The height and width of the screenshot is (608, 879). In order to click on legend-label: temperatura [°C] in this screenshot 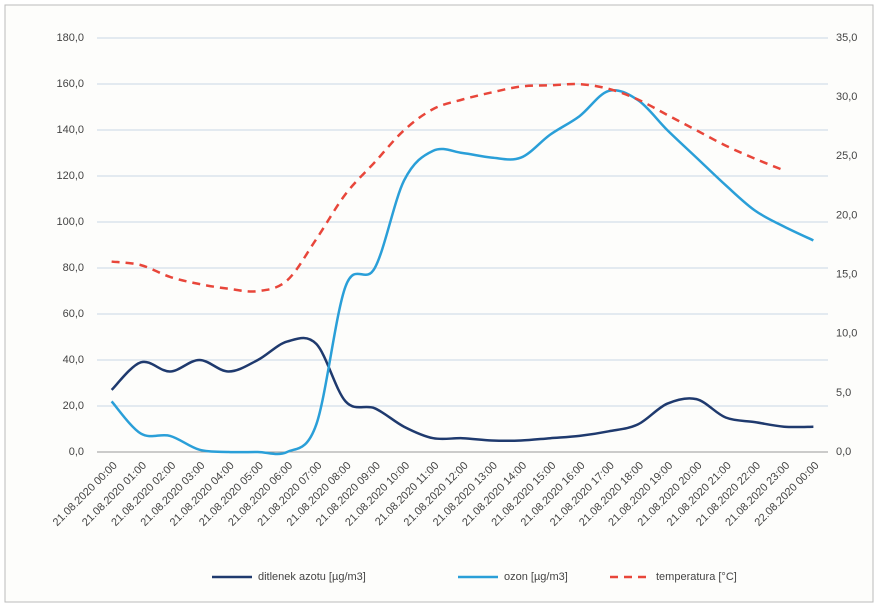, I will do `click(696, 577)`.